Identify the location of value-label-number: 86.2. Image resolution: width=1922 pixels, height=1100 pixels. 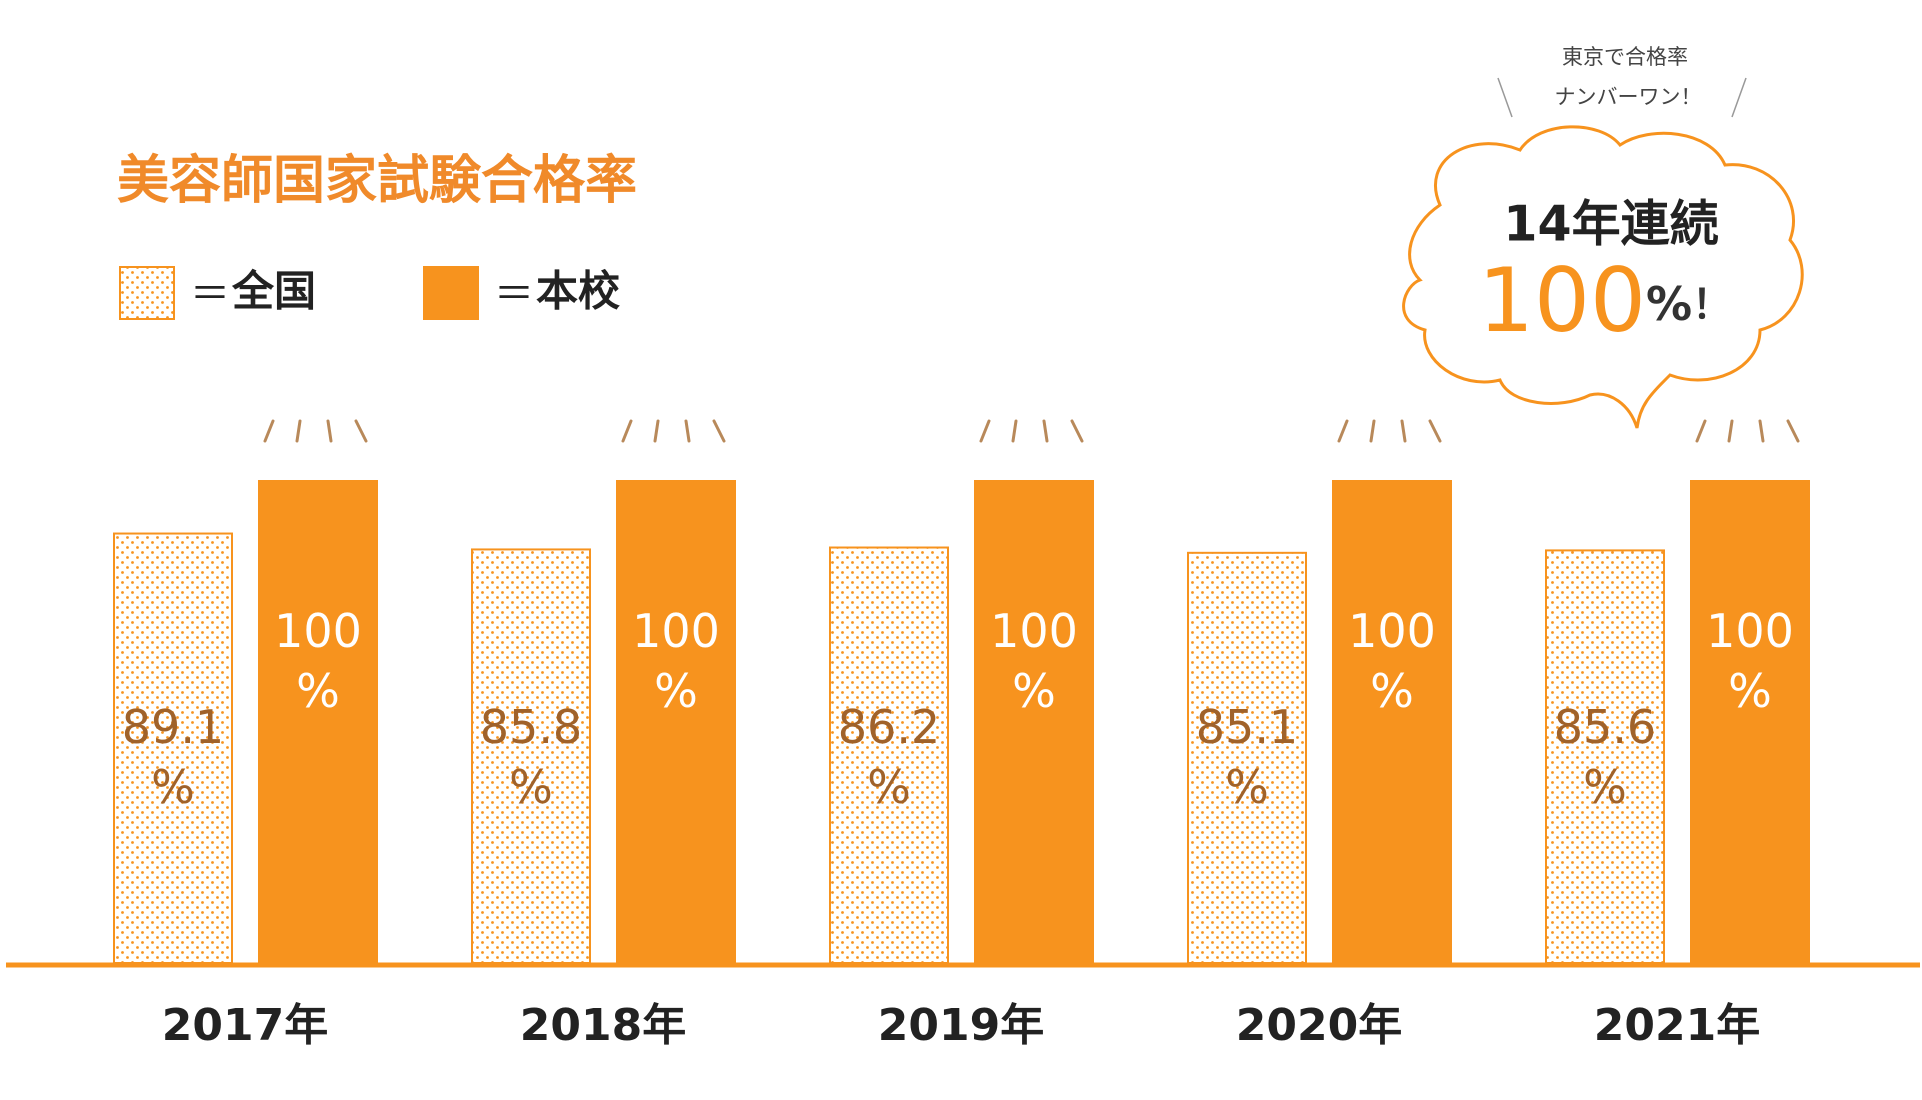
(889, 727).